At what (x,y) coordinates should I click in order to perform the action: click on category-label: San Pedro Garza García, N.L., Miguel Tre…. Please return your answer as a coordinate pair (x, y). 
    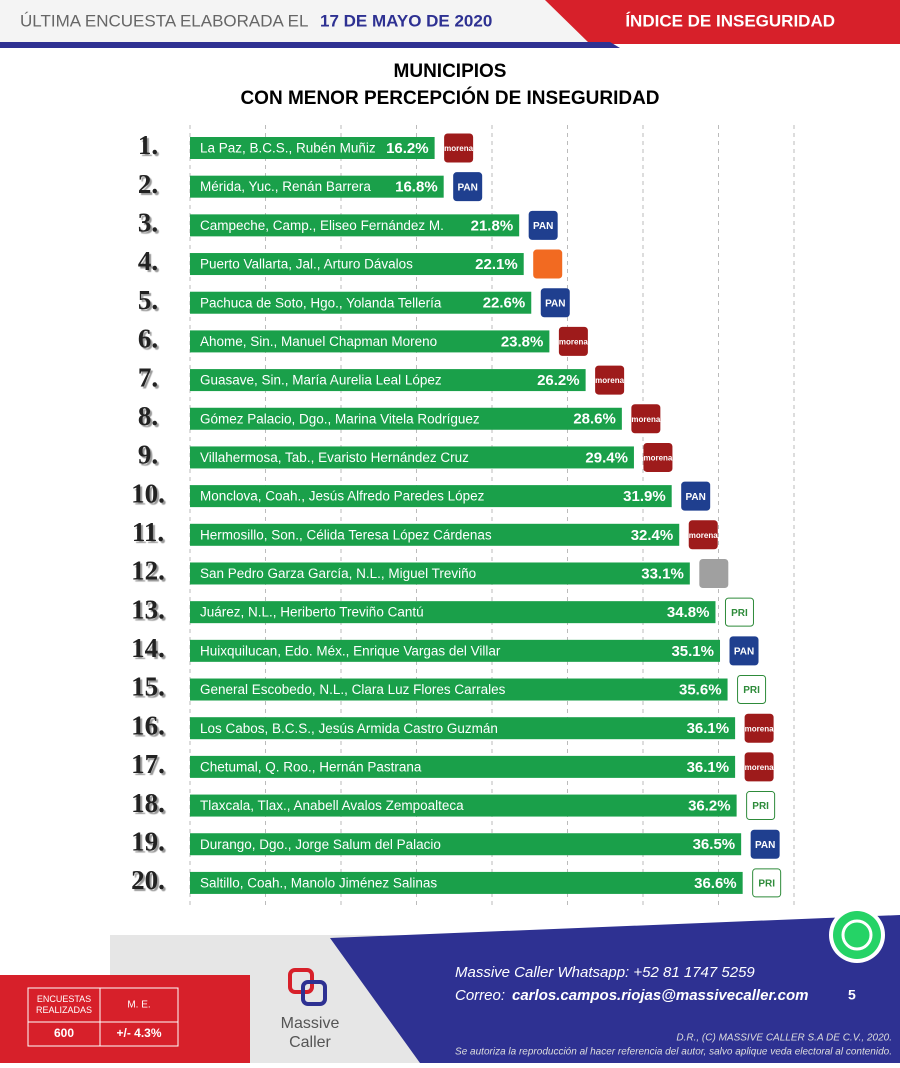
    Looking at the image, I should click on (338, 573).